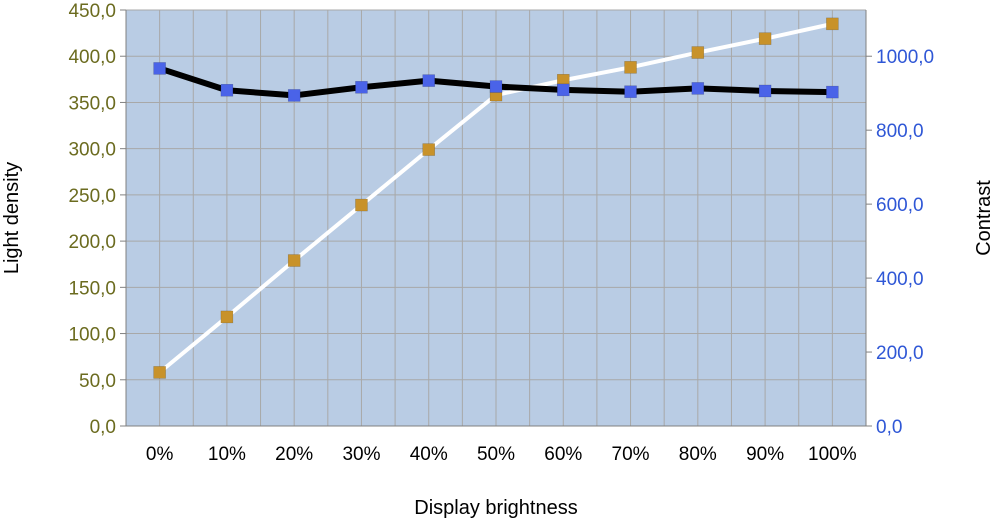 This screenshot has height=521, width=1000. I want to click on y2-tick-label: 200,0, so click(900, 353).